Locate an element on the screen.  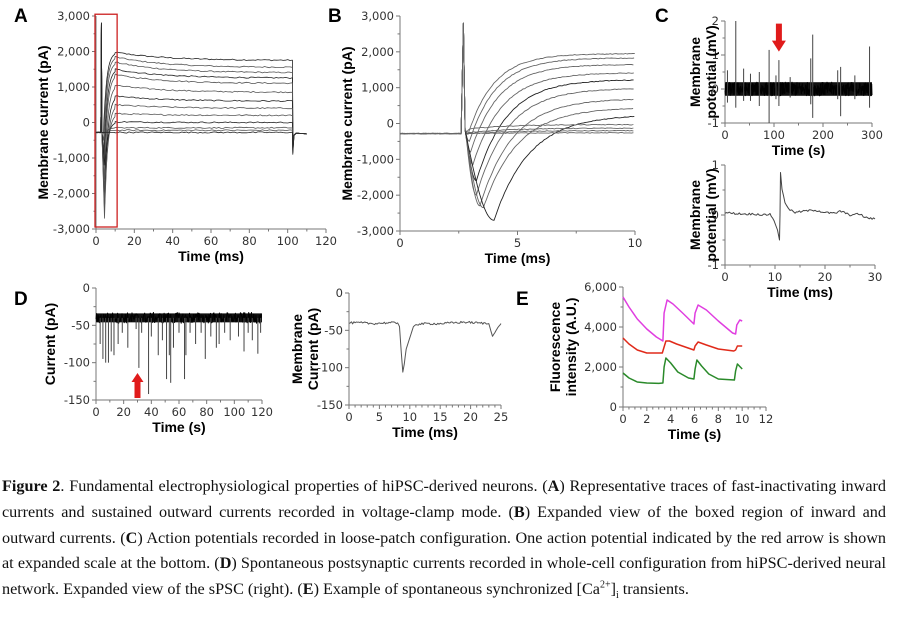
caption-text: ] is located at coordinates (613, 589).